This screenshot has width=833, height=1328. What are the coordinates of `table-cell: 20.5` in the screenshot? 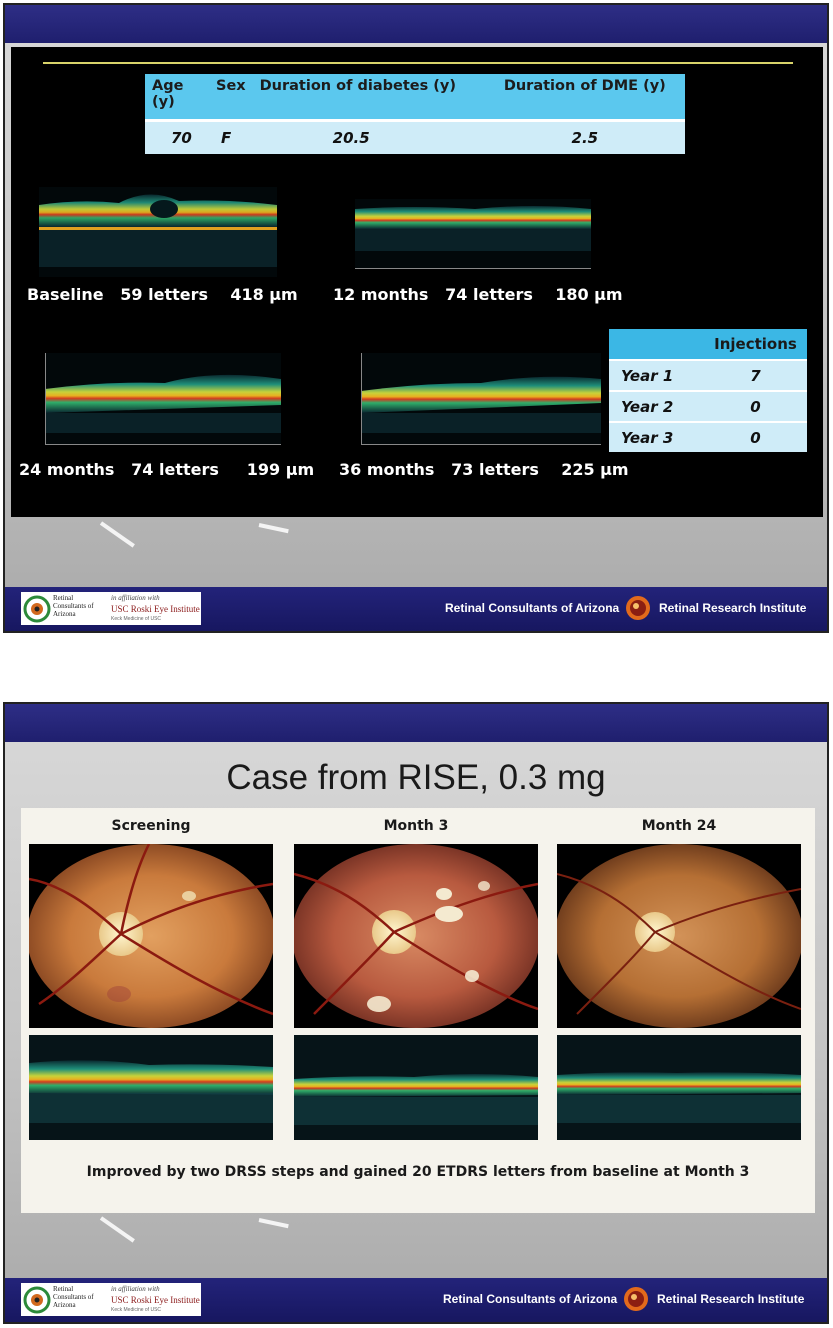 It's located at (368, 136).